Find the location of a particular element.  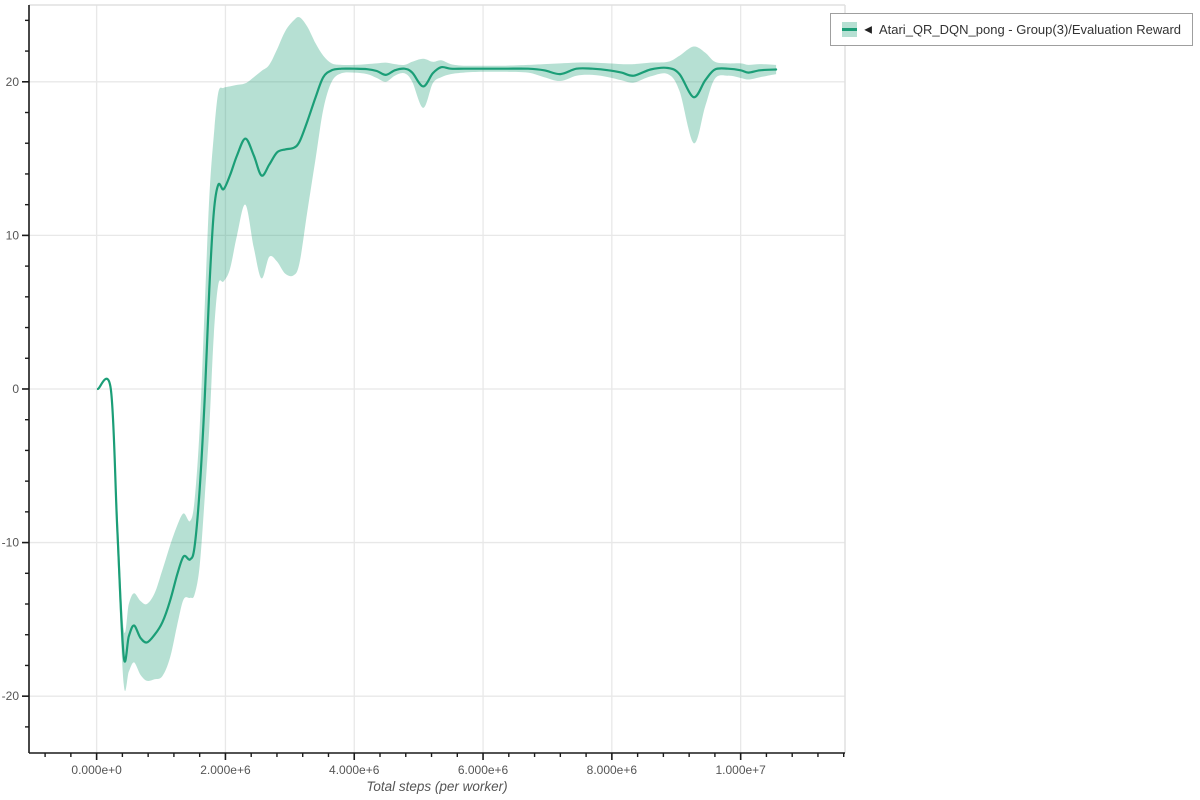

y-tick-label: -20 is located at coordinates (11, 696).